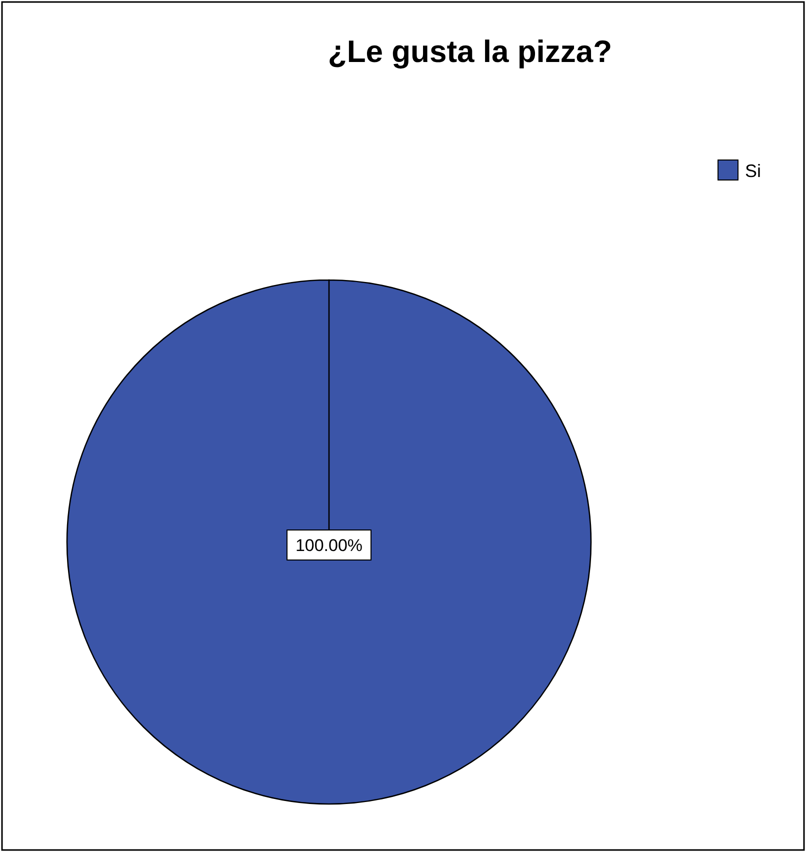 The width and height of the screenshot is (807, 853). Describe the element at coordinates (329, 545) in the screenshot. I see `data-label: 100.00%` at that location.